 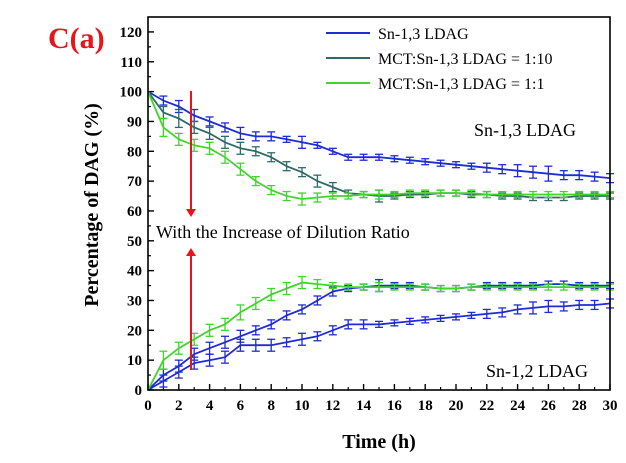 What do you see at coordinates (134, 361) in the screenshot?
I see `y-tick-label: 10` at bounding box center [134, 361].